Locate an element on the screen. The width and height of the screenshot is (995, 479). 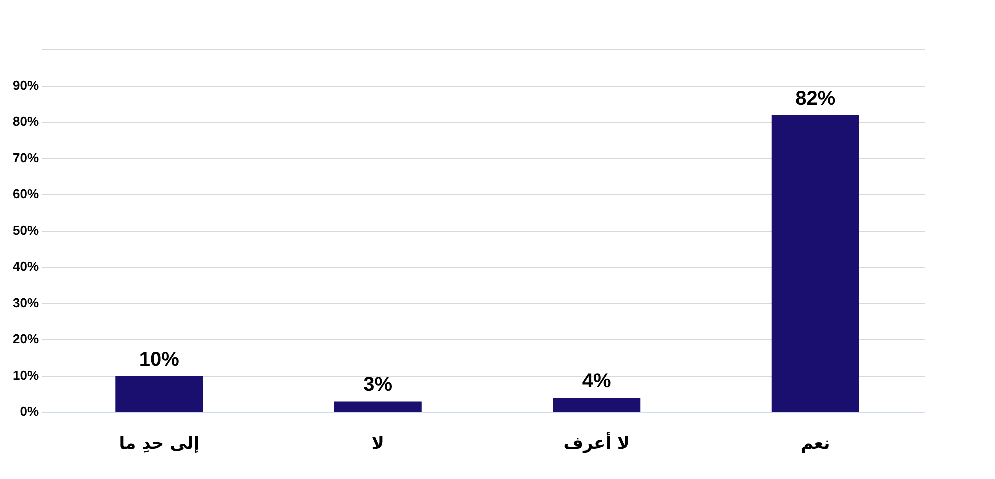
y-tick-label: 90% is located at coordinates (26, 85).